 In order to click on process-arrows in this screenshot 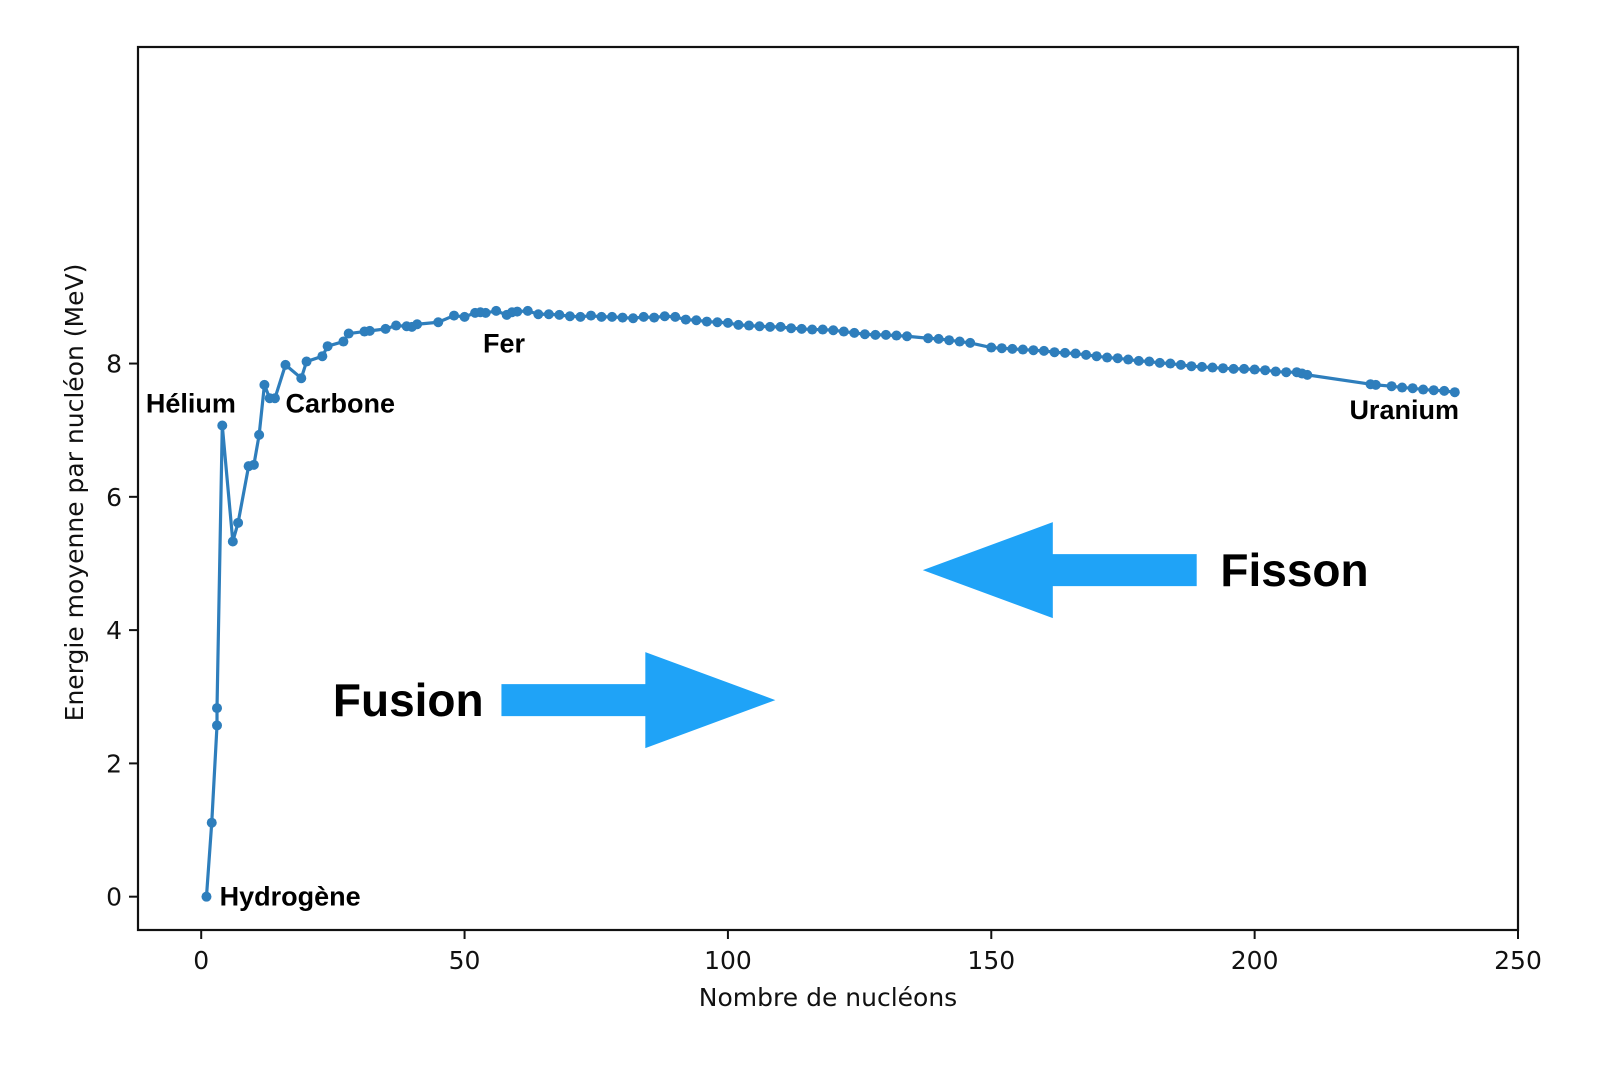, I will do `click(849, 635)`.